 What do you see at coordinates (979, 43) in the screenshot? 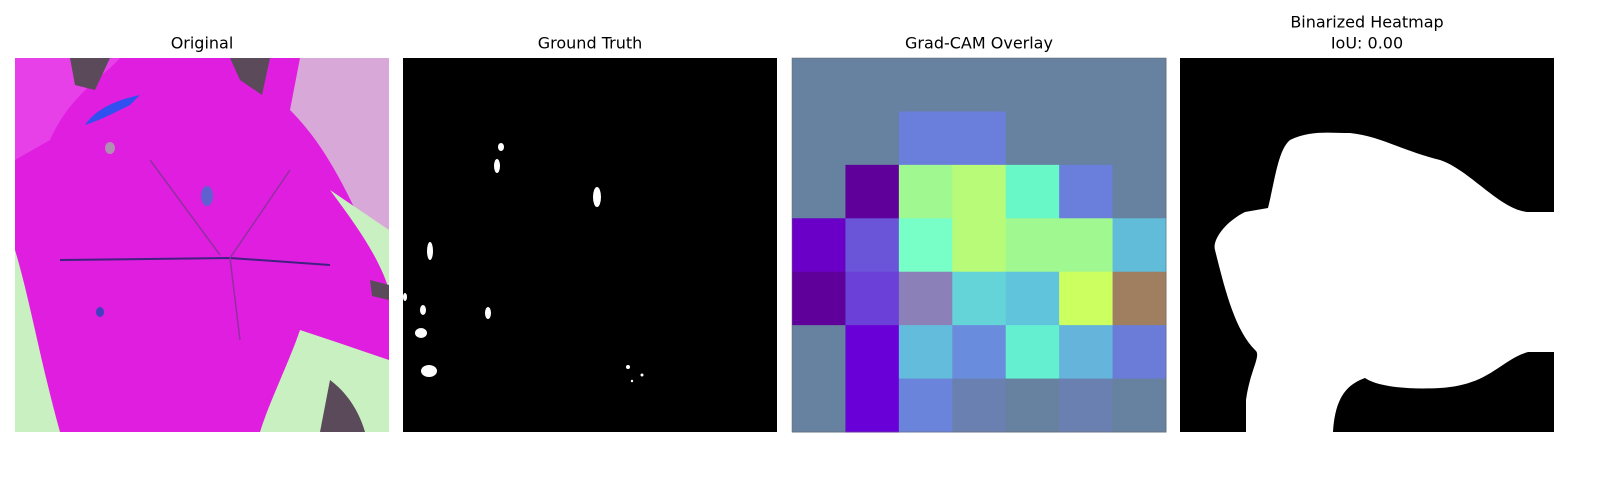
I see `panel-title: Grad-CAM Overlay` at bounding box center [979, 43].